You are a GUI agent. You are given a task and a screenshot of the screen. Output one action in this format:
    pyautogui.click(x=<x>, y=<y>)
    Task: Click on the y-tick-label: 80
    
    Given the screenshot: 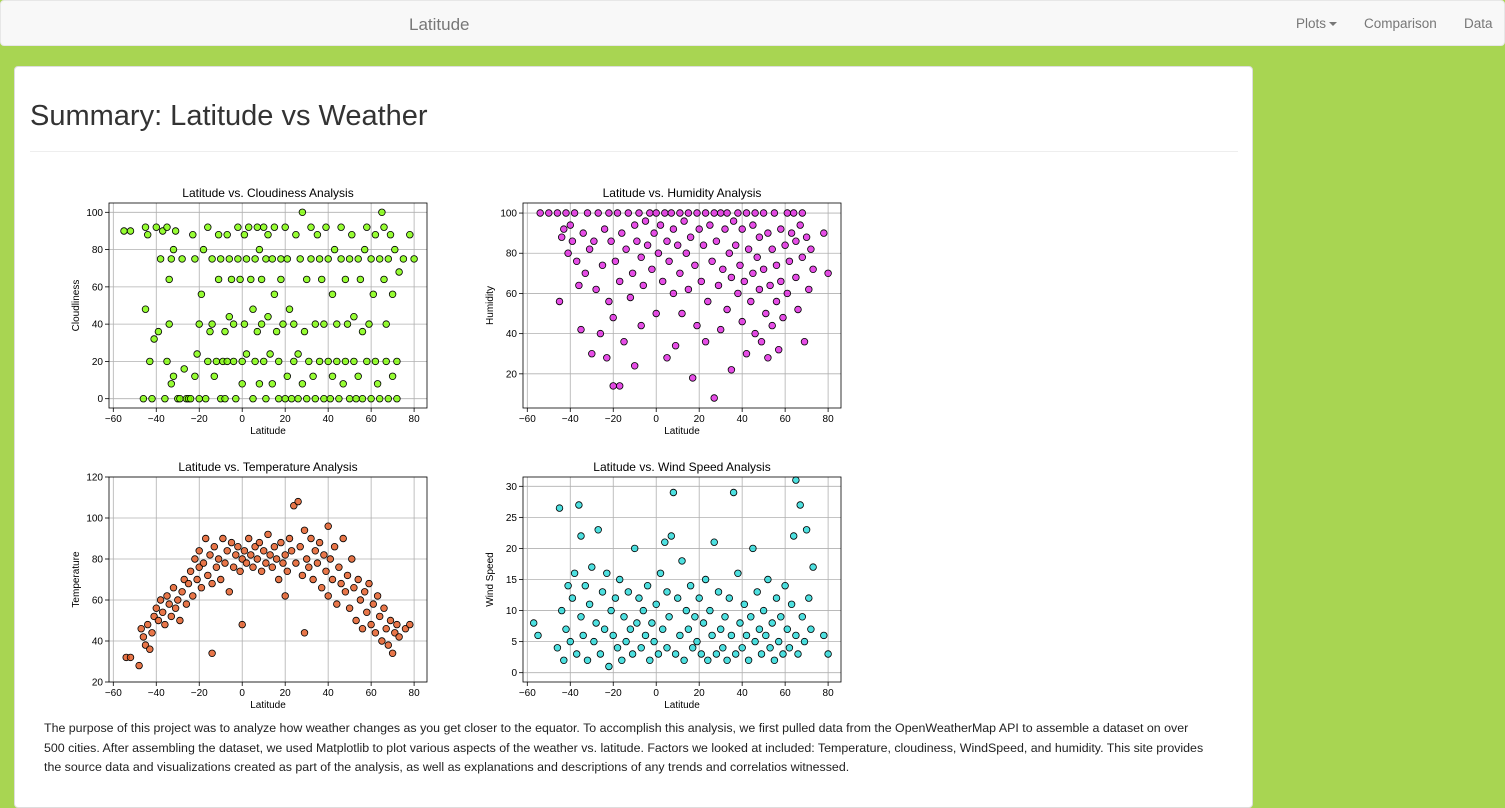 What is the action you would take?
    pyautogui.click(x=98, y=250)
    